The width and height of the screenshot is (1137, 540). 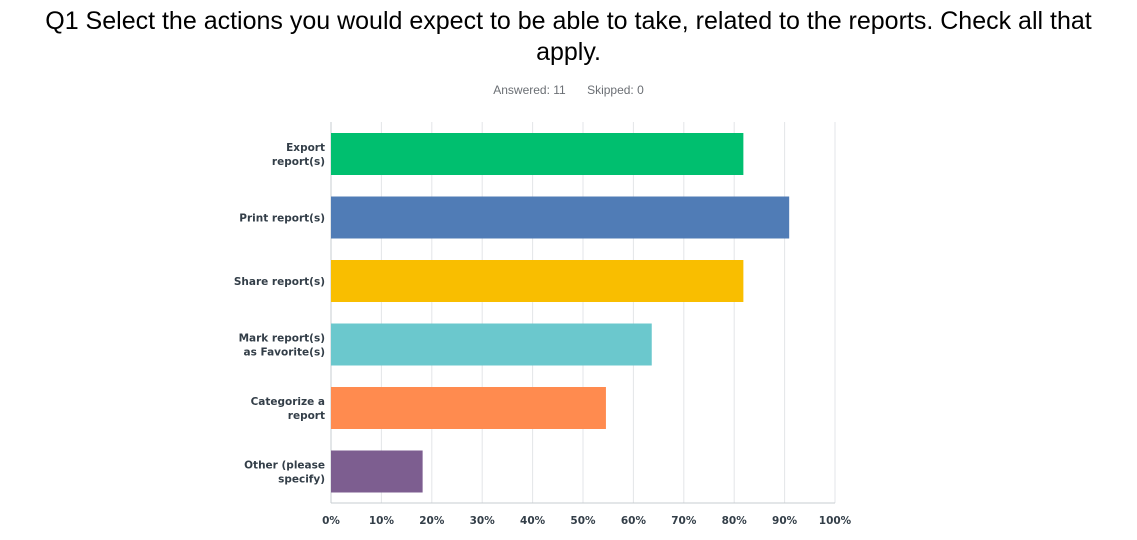 I want to click on x-tick-label: 10%, so click(x=382, y=521).